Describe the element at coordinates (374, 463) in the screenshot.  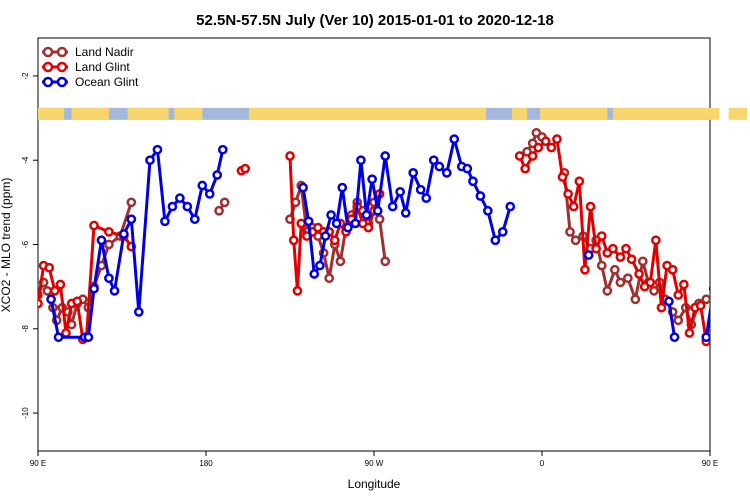
I see `x-tick-label: 90 W` at that location.